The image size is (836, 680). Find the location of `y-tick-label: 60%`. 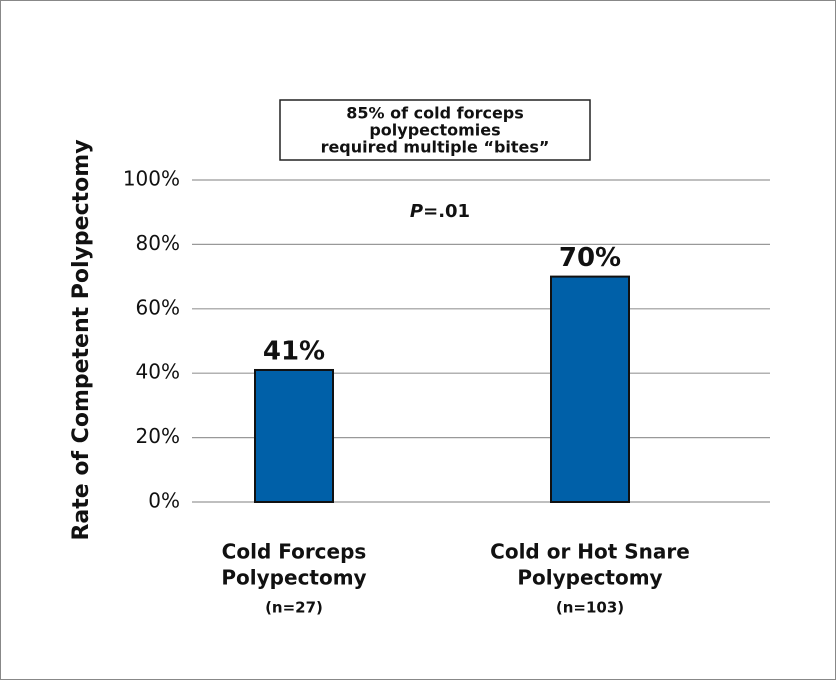

y-tick-label: 60% is located at coordinates (158, 307).